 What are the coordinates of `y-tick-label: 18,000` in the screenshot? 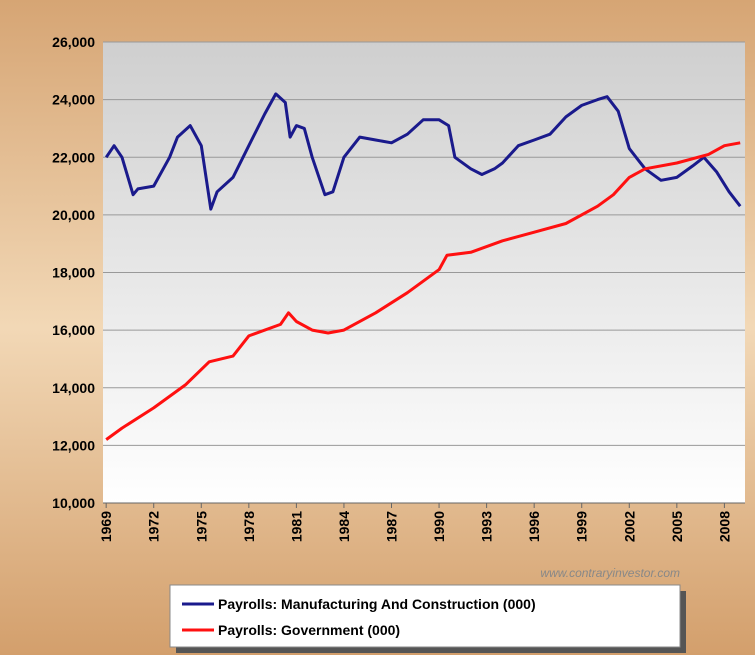 It's located at (73, 273).